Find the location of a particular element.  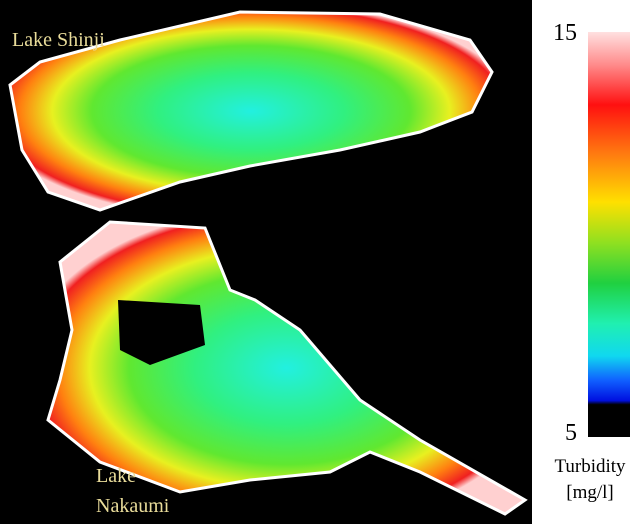

label-nakaumi: Nakaumi is located at coordinates (133, 506).